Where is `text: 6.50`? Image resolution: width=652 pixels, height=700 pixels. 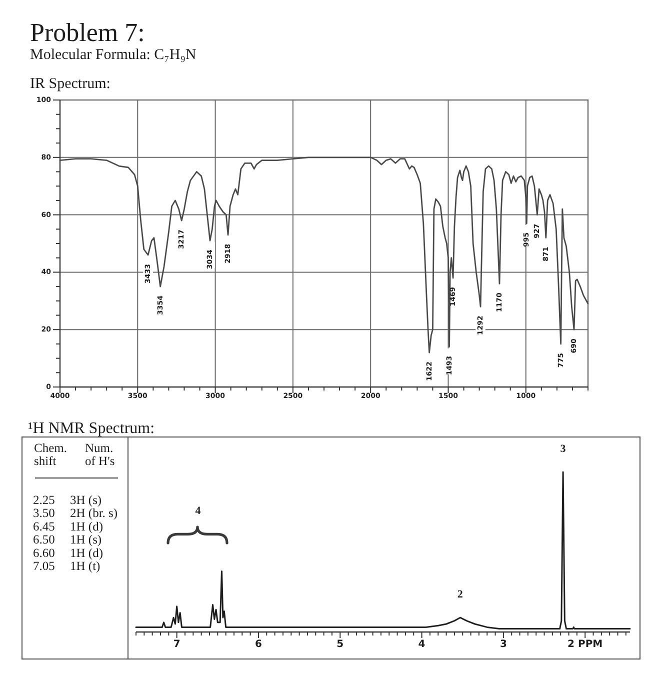
text: 6.50 is located at coordinates (44, 539).